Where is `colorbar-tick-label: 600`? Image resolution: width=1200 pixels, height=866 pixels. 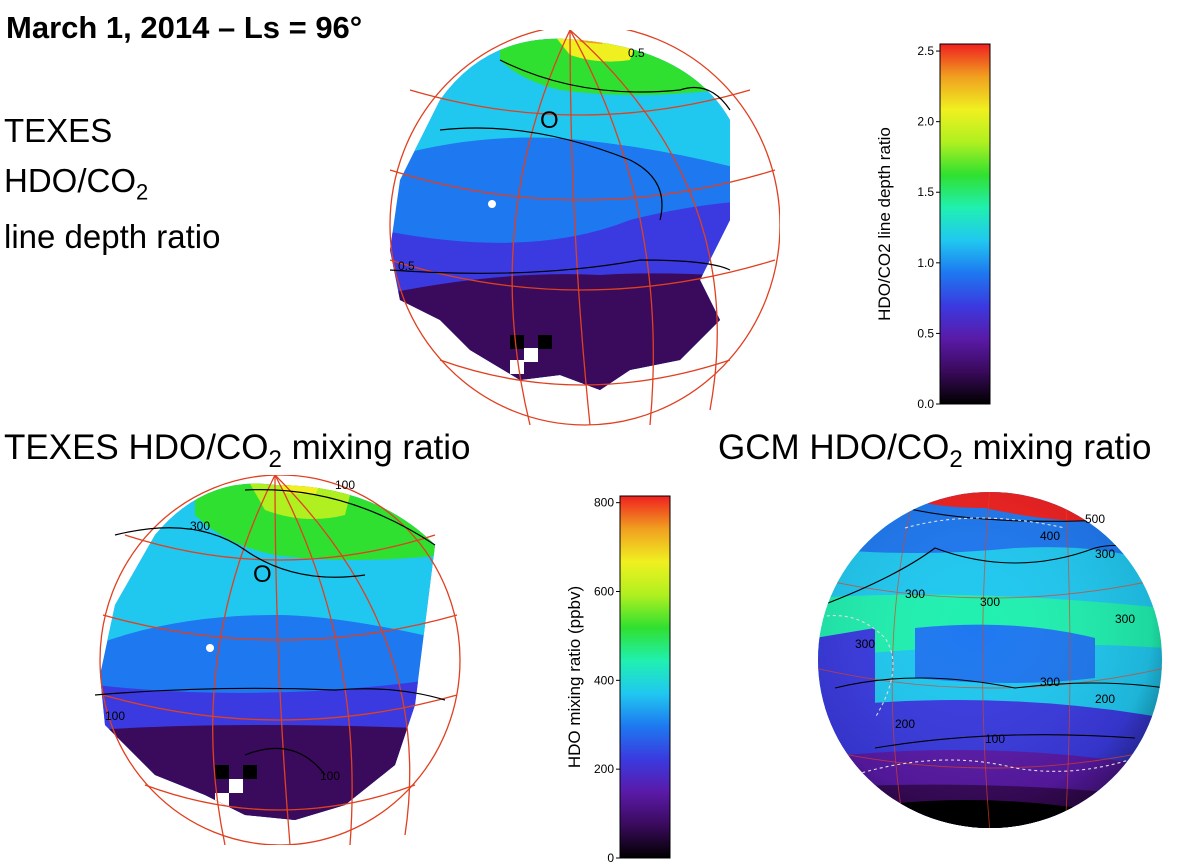 colorbar-tick-label: 600 is located at coordinates (604, 591).